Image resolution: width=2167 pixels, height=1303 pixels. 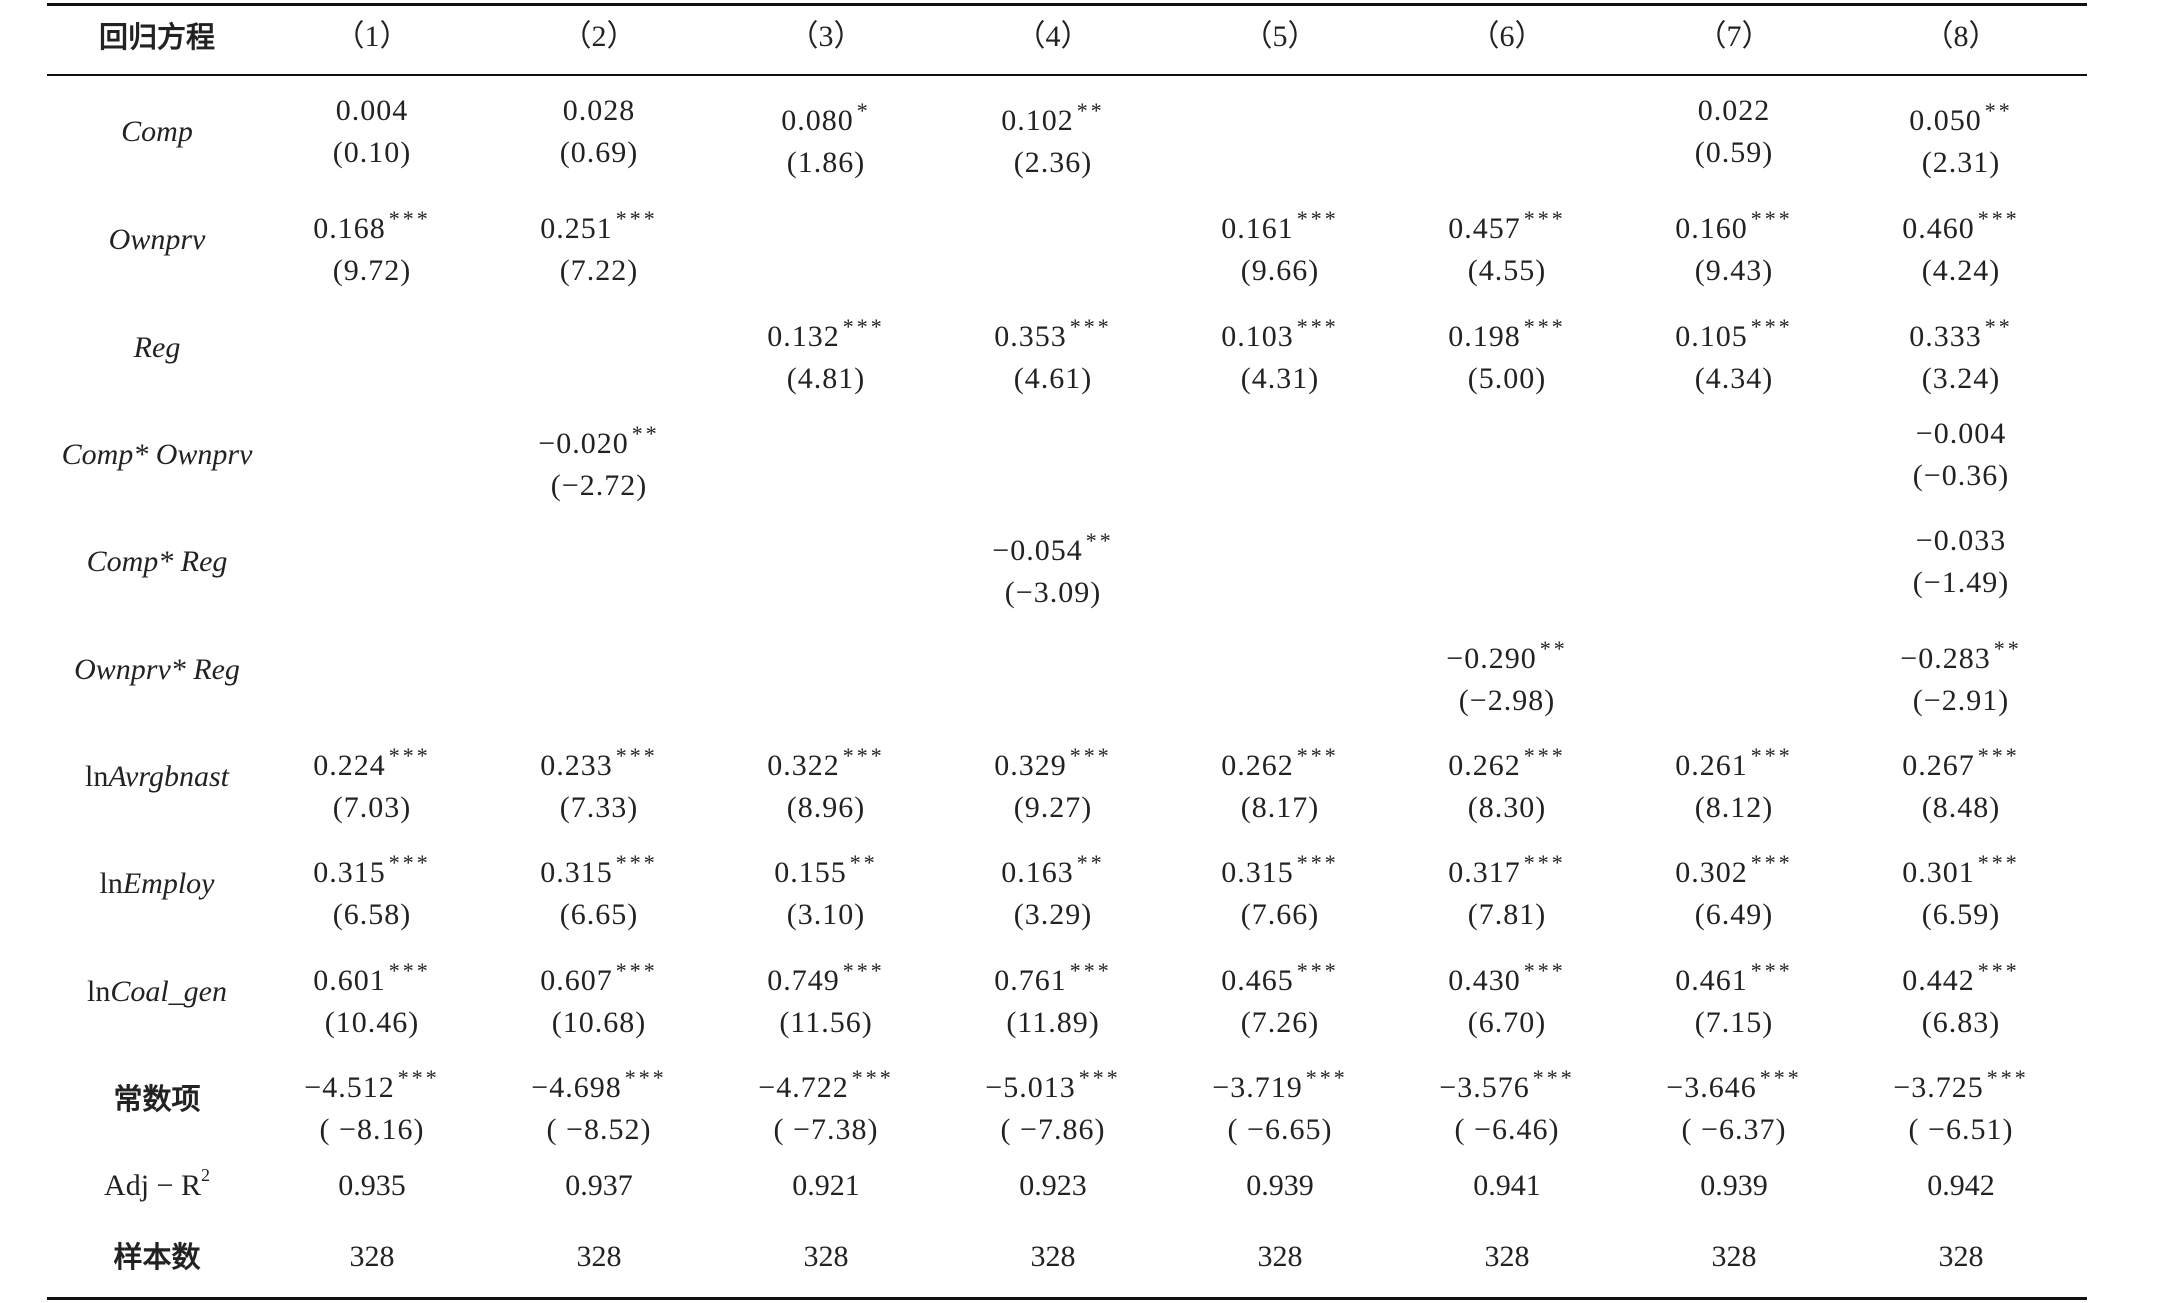 What do you see at coordinates (157, 562) in the screenshot?
I see `row-label: Comp* Reg` at bounding box center [157, 562].